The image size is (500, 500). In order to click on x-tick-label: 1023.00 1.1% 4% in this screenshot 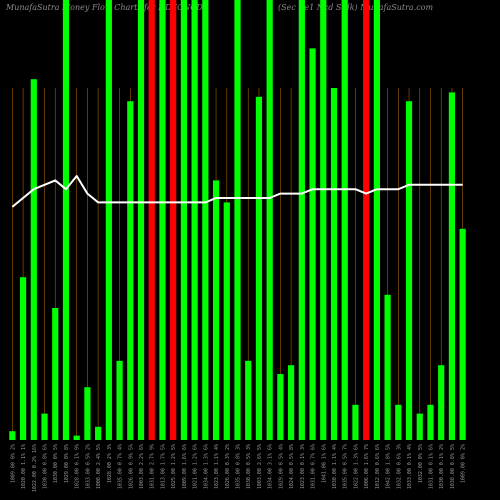, I will do `click(217, 466)`.